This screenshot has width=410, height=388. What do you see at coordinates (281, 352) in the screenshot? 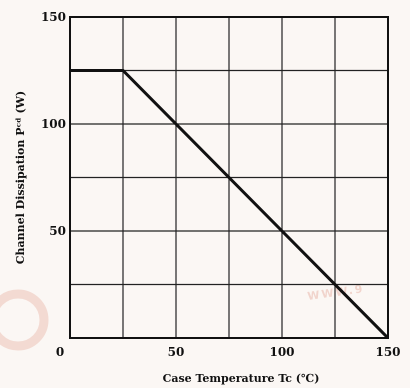
I see `x-tick-label: 100` at bounding box center [281, 352].